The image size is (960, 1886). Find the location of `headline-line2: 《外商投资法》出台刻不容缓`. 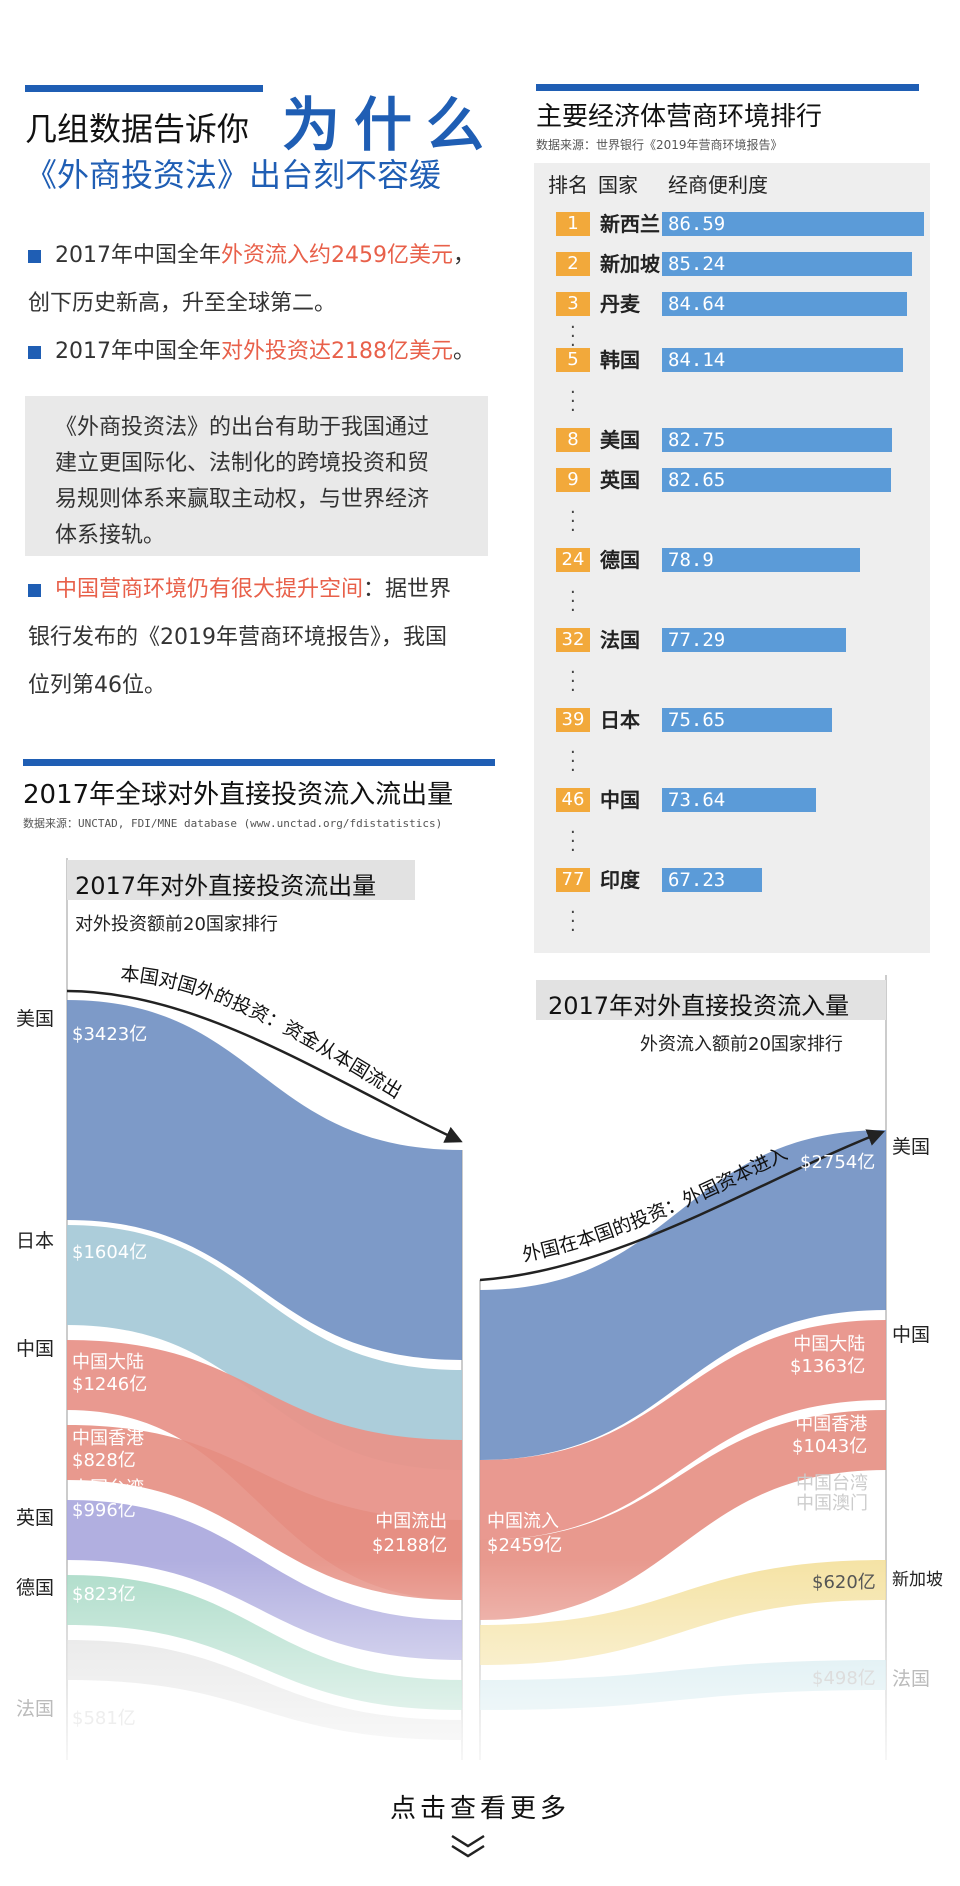

headline-line2: 《外商投资法》出台刻不容缓 is located at coordinates (233, 175).